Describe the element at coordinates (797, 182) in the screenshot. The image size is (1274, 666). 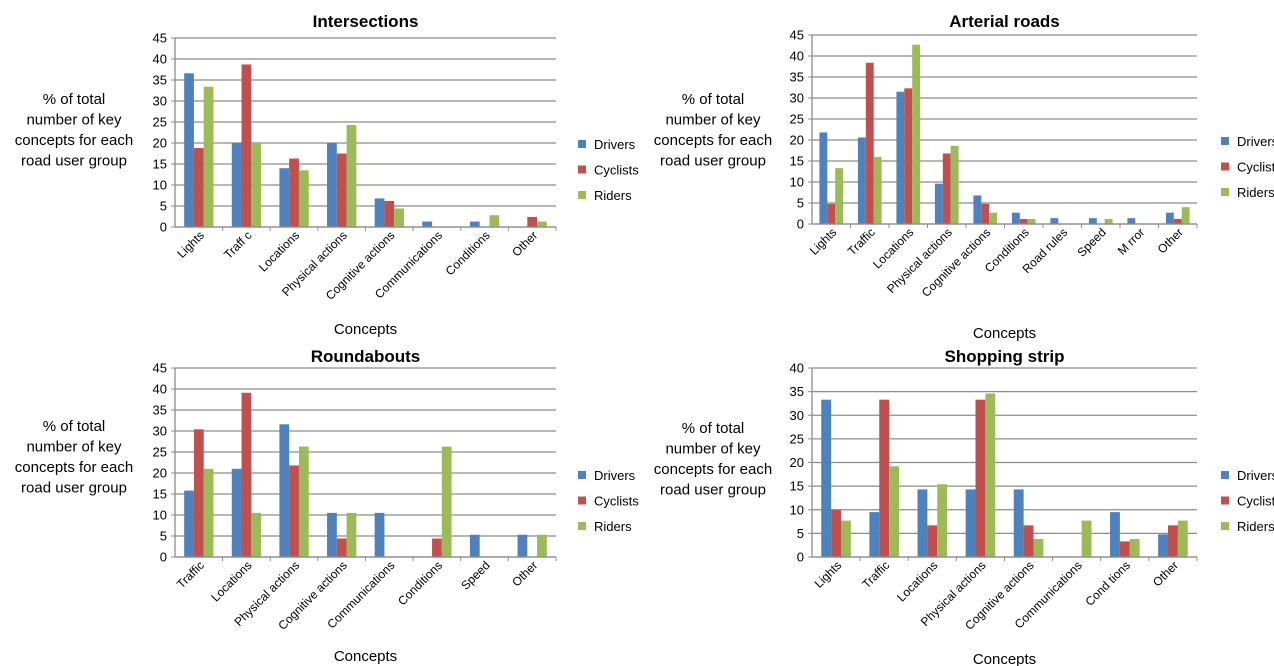
I see `y-tick-label: 10` at that location.